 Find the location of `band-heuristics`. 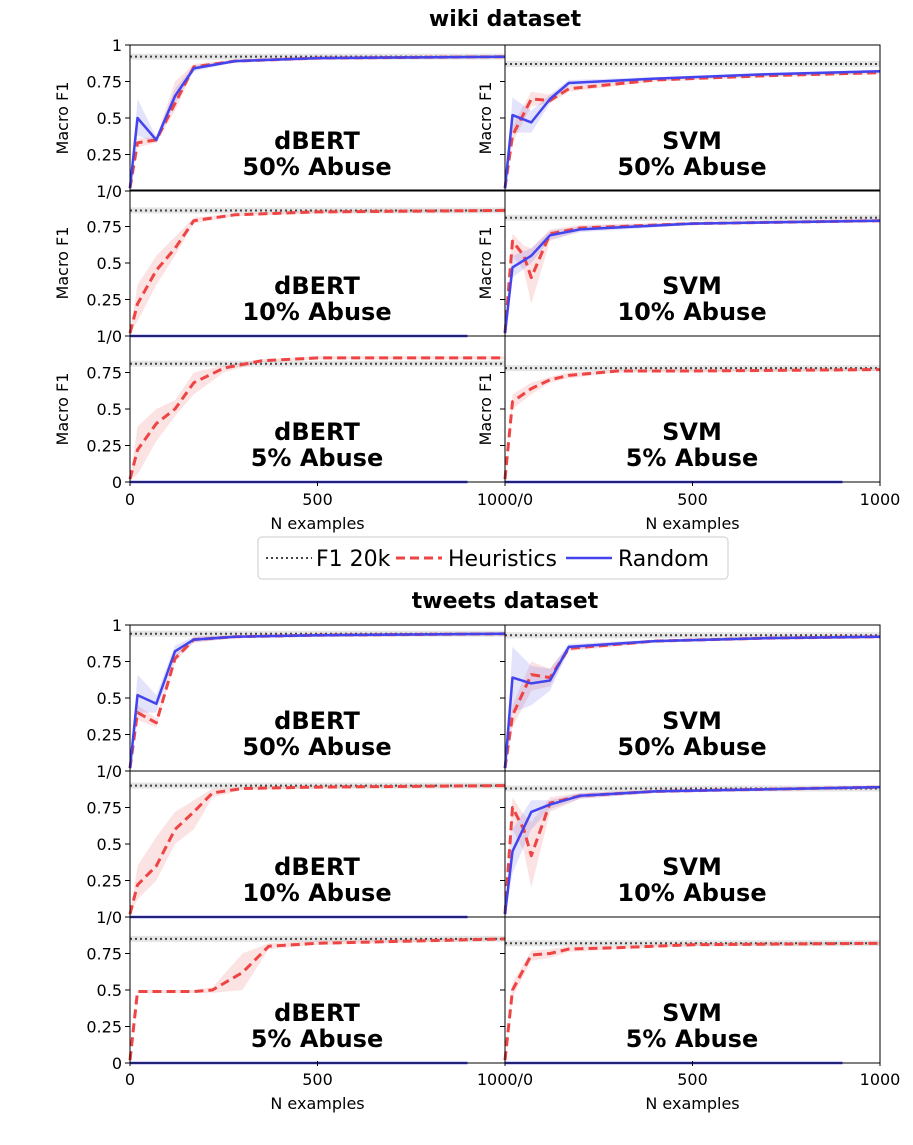

band-heuristics is located at coordinates (692, 1001).